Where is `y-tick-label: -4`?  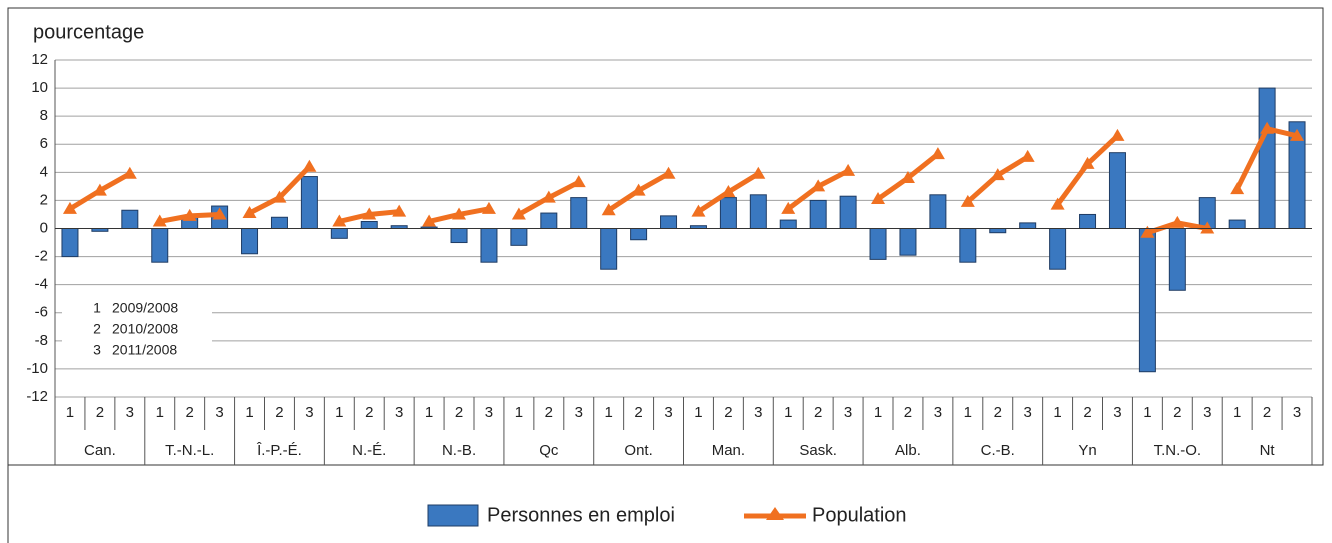 y-tick-label: -4 is located at coordinates (41, 284).